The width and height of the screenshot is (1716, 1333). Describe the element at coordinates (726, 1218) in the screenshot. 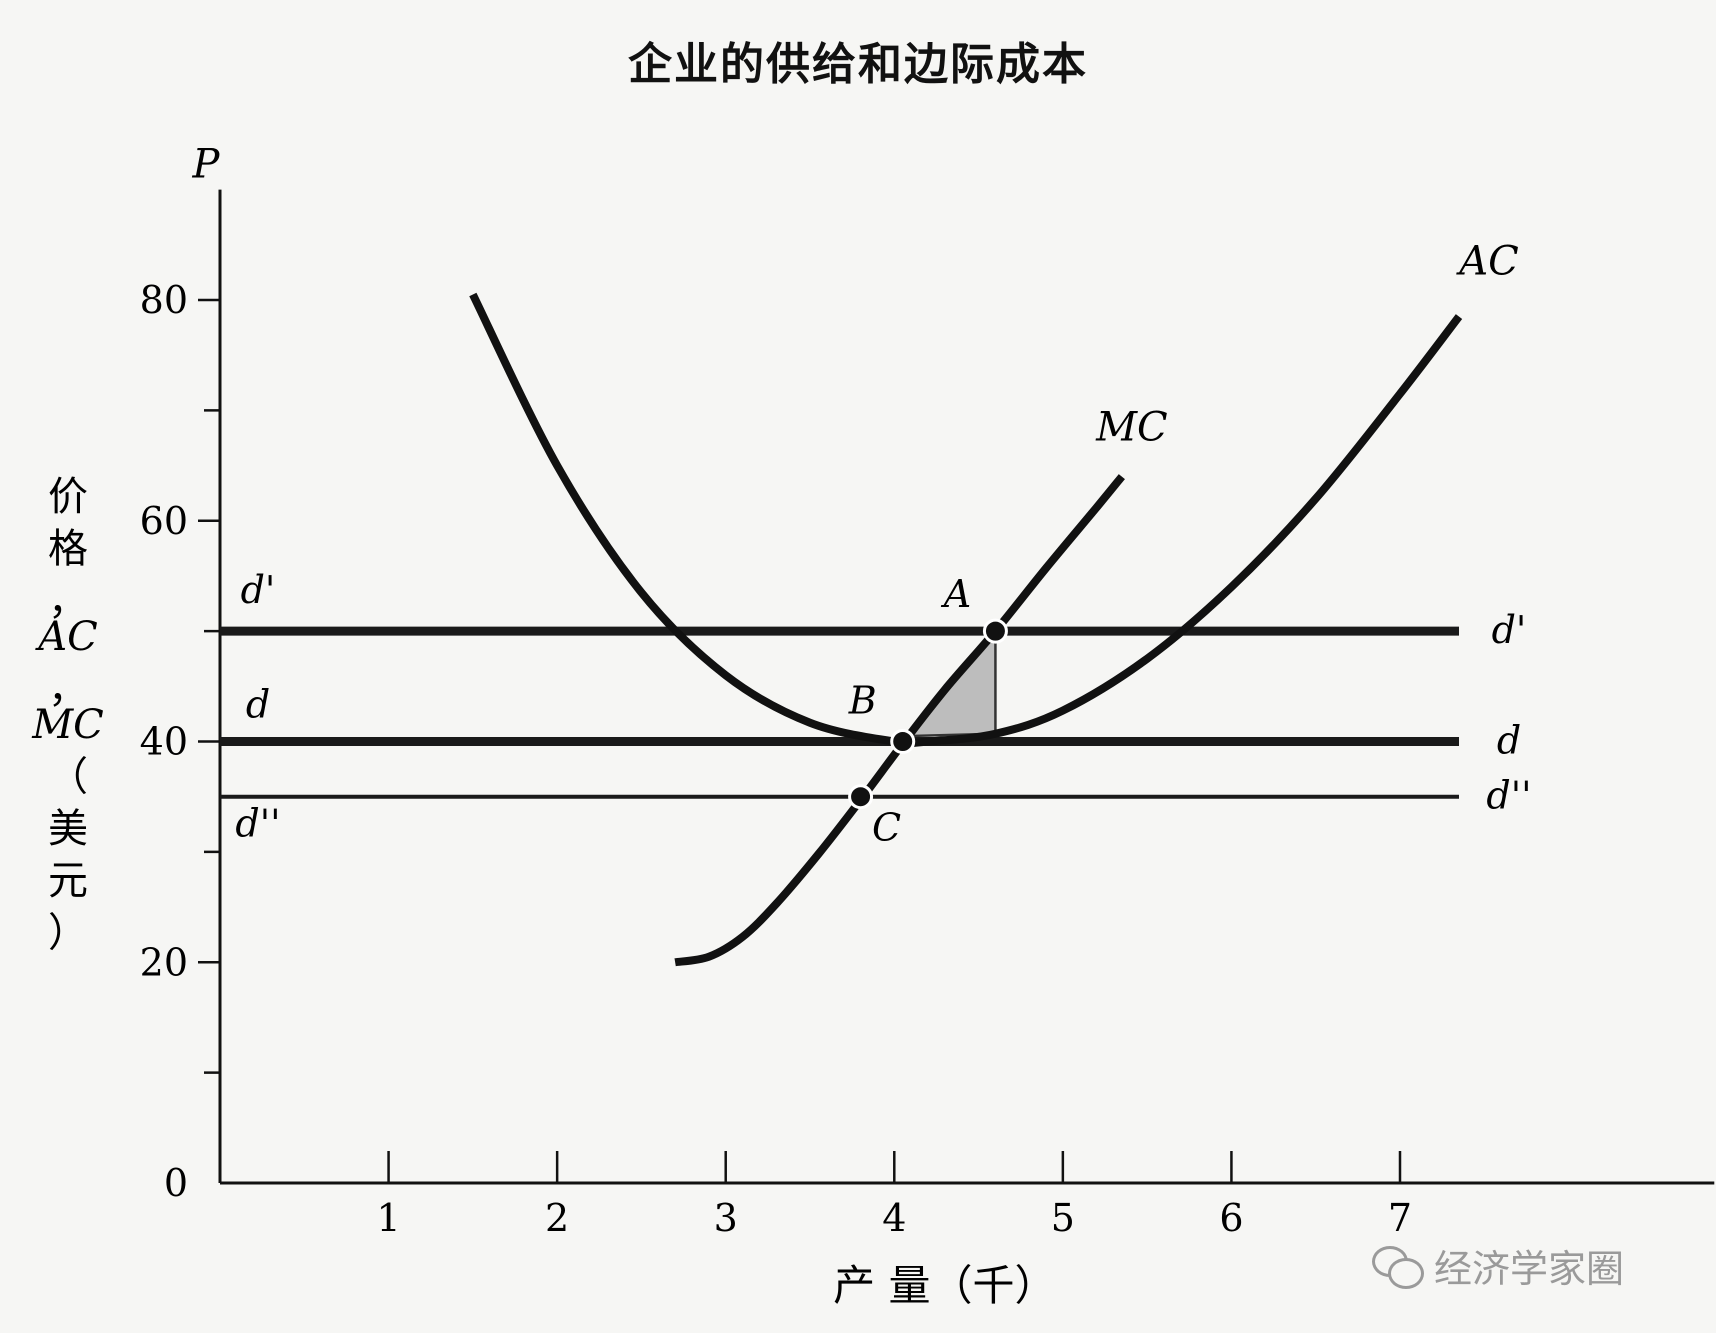

I see `x-tick-label: 3` at that location.